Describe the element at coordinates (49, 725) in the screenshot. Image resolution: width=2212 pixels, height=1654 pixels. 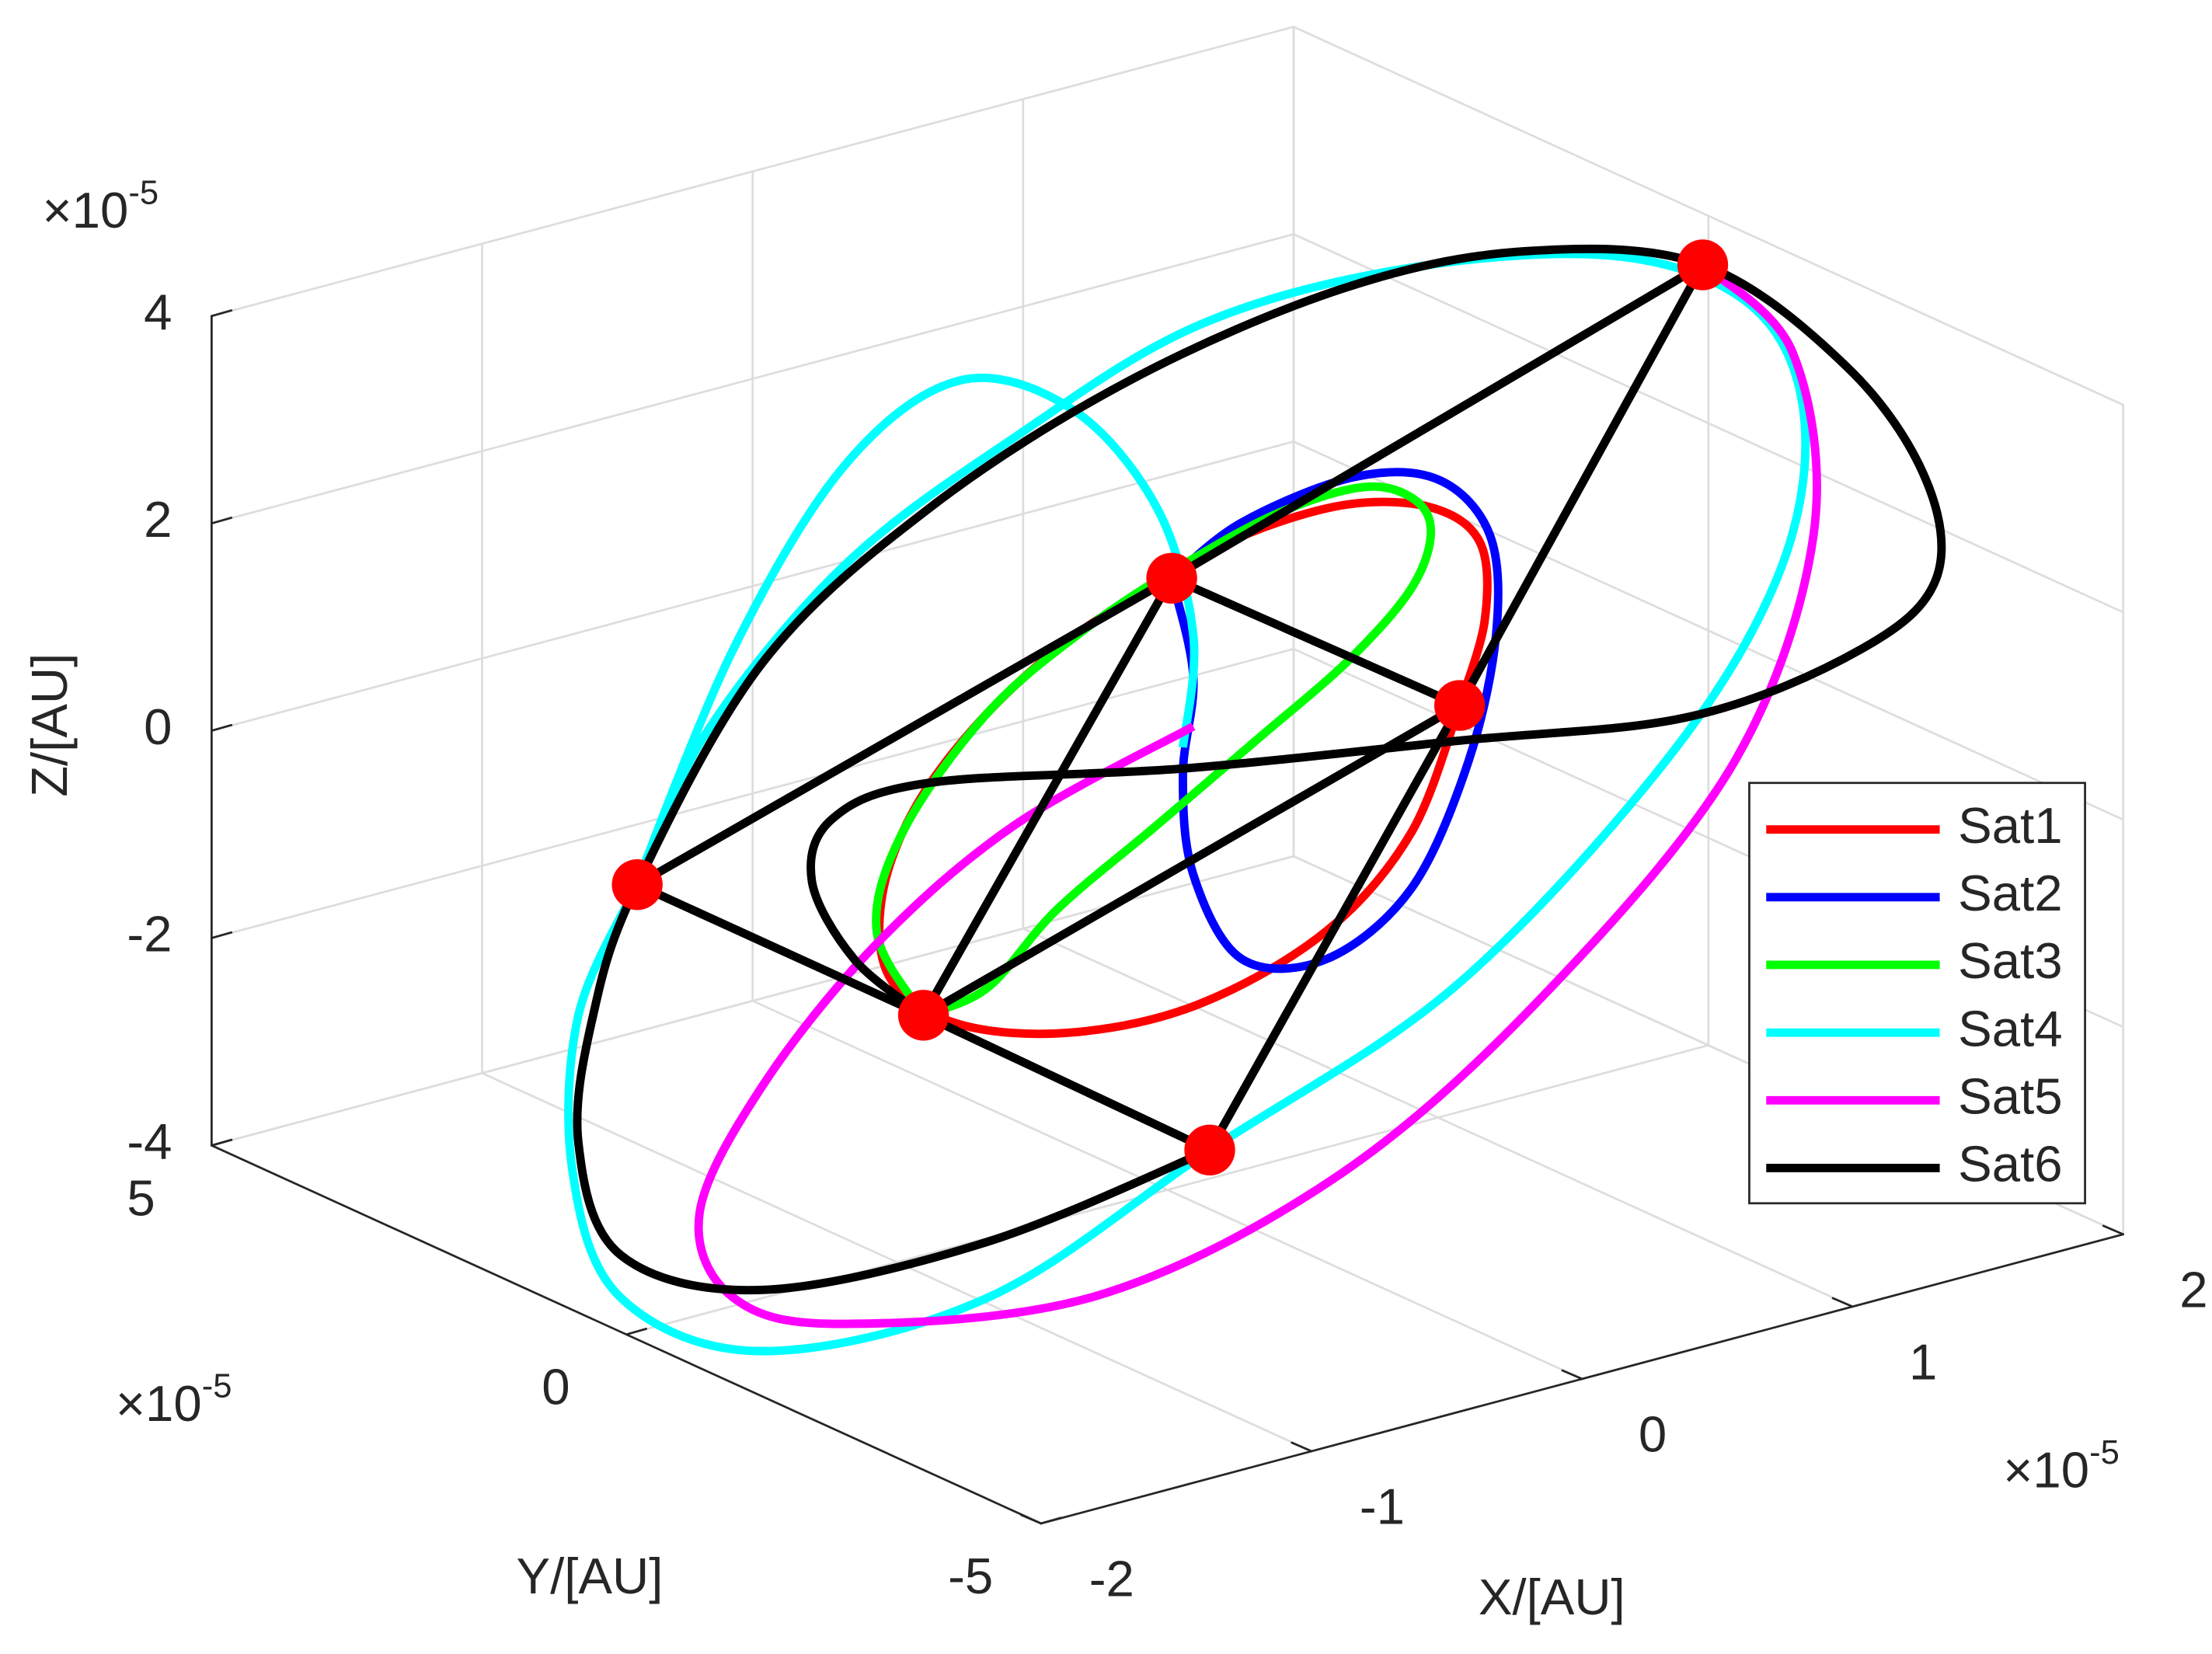
I see `z-axis-label: Z/[AU]` at that location.